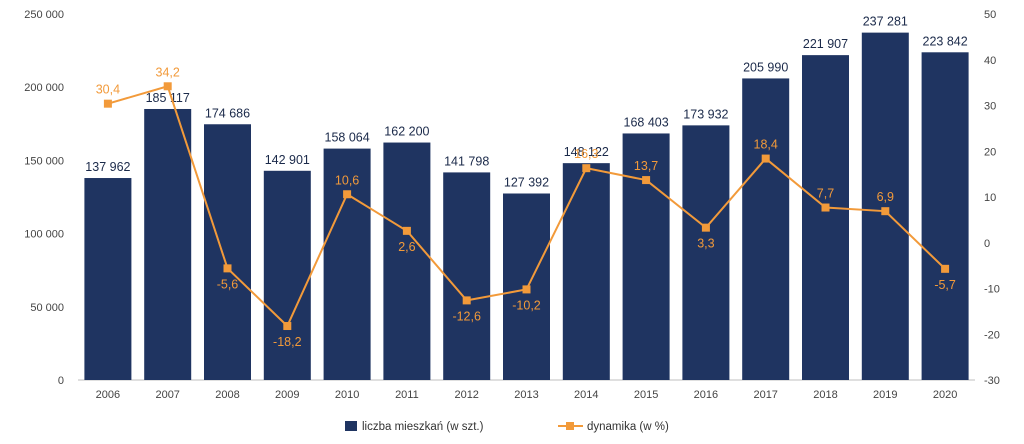 This screenshot has height=444, width=1024. What do you see at coordinates (706, 395) in the screenshot?
I see `x-axis-tick-label: 2016` at bounding box center [706, 395].